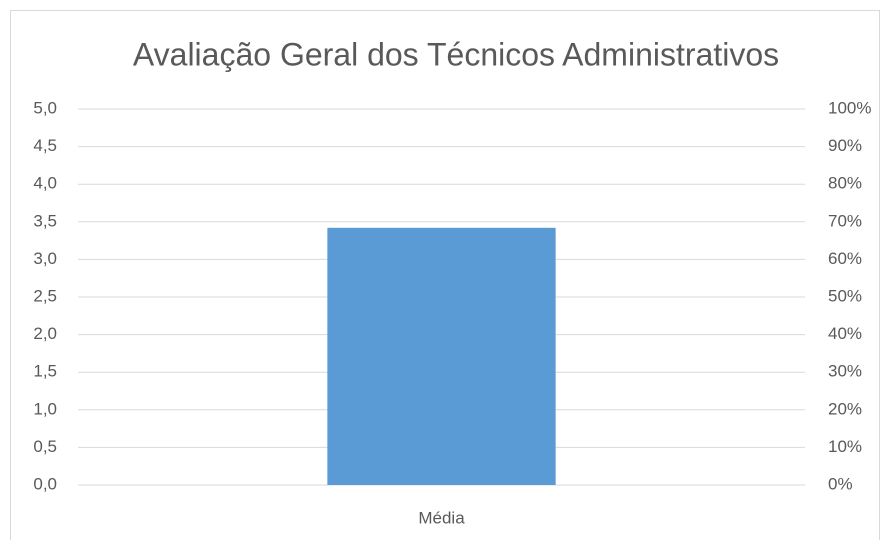 The image size is (886, 540). I want to click on y2-tick-label: 40%, so click(845, 333).